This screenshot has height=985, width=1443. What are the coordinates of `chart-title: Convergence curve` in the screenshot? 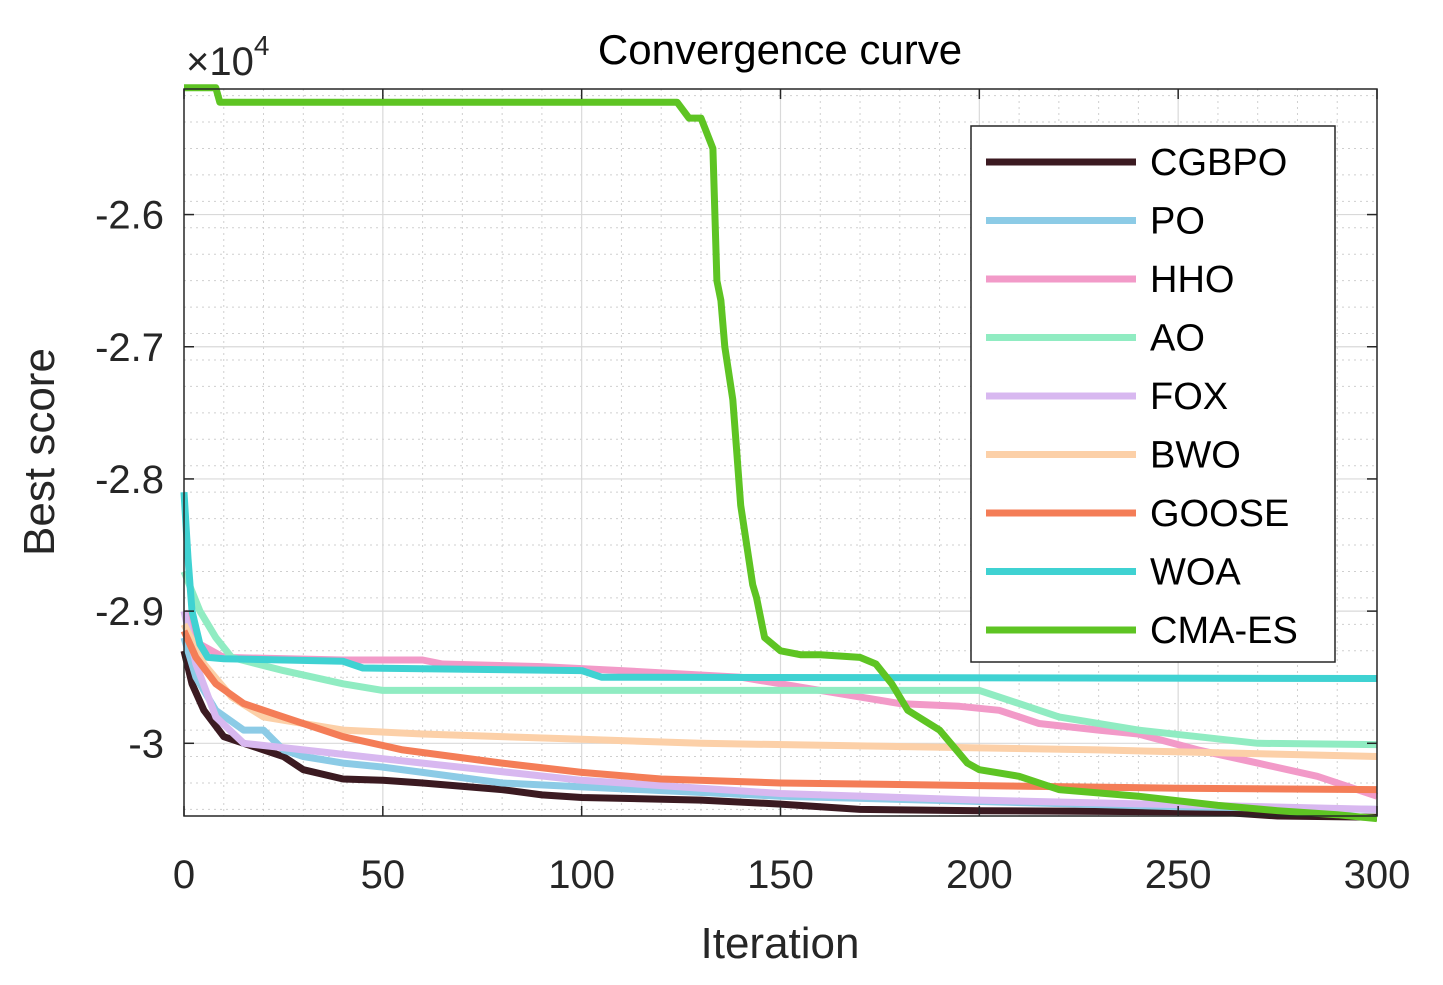 It's located at (780, 49).